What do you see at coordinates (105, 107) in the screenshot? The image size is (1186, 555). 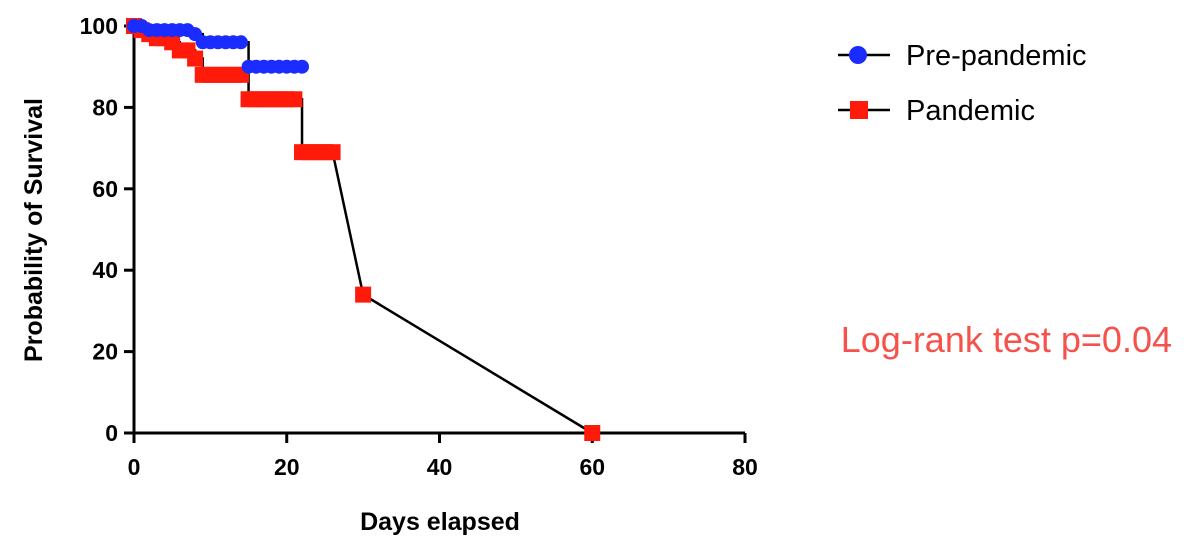 I see `y-tick-label: 80` at bounding box center [105, 107].